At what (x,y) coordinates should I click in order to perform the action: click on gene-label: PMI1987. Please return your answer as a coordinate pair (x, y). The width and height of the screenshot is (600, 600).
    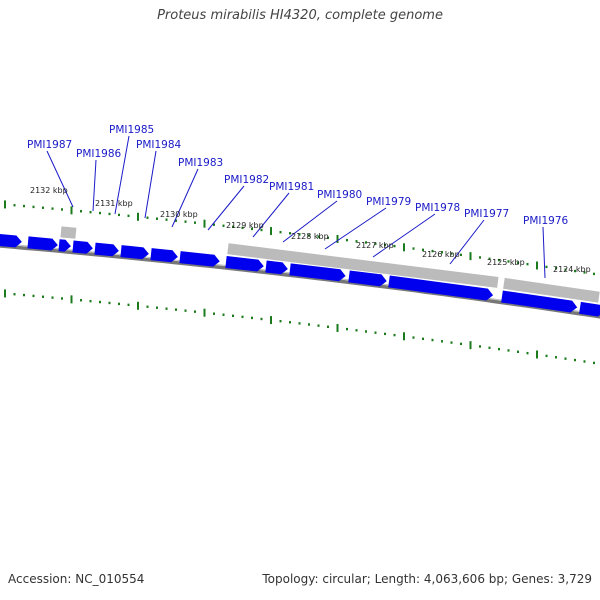
    Looking at the image, I should click on (49, 145).